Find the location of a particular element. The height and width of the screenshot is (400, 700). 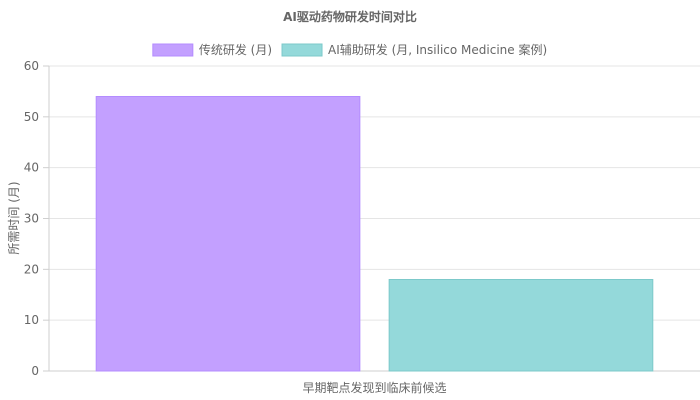

y-tick-label: 30 is located at coordinates (31, 219).